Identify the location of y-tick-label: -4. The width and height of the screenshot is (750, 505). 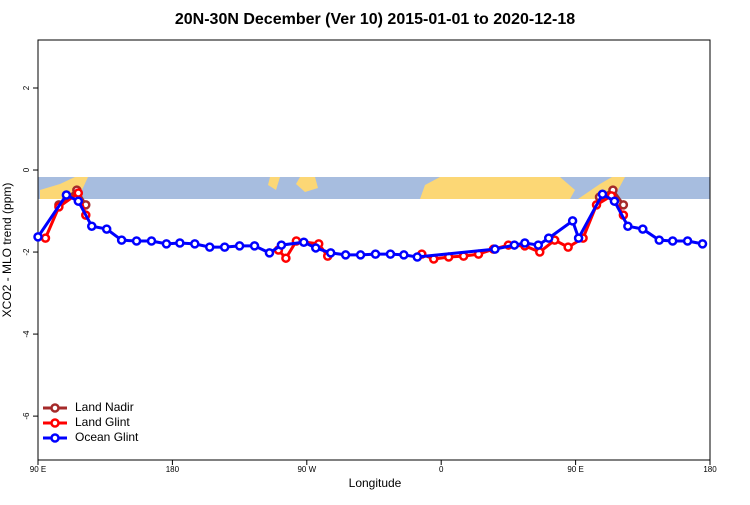
(26, 334).